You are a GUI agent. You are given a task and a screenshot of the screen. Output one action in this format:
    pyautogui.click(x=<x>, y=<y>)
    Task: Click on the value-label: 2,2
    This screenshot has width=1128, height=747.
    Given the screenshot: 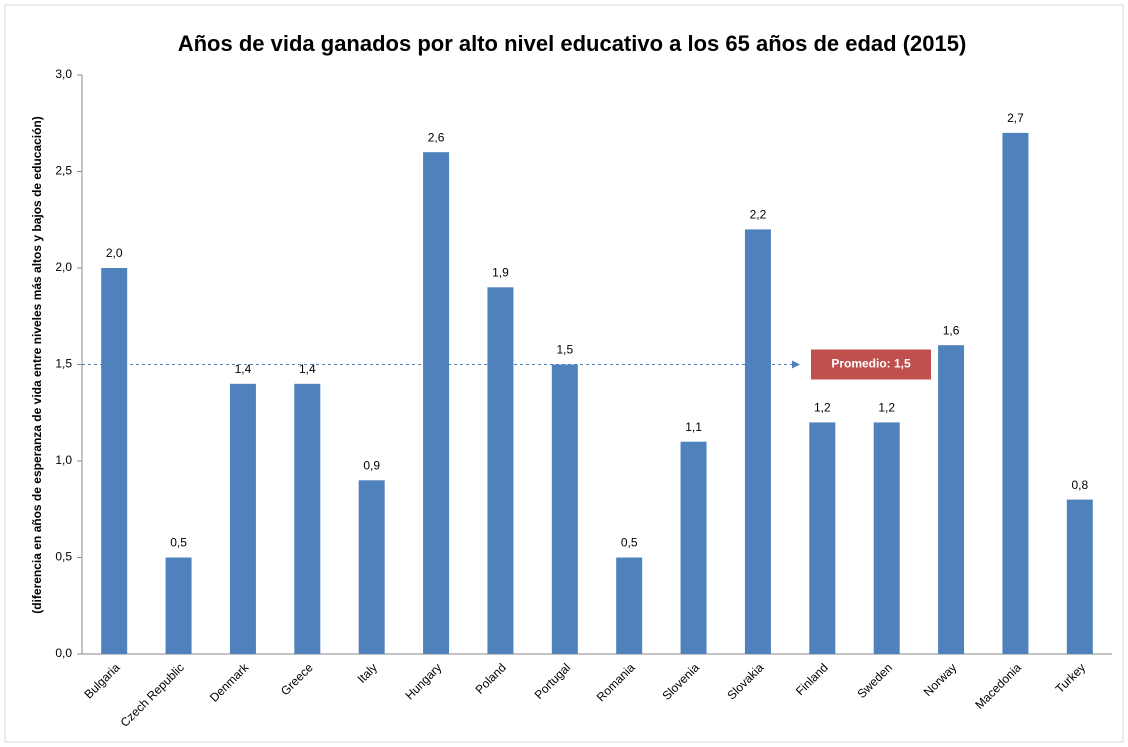 What is the action you would take?
    pyautogui.click(x=758, y=215)
    